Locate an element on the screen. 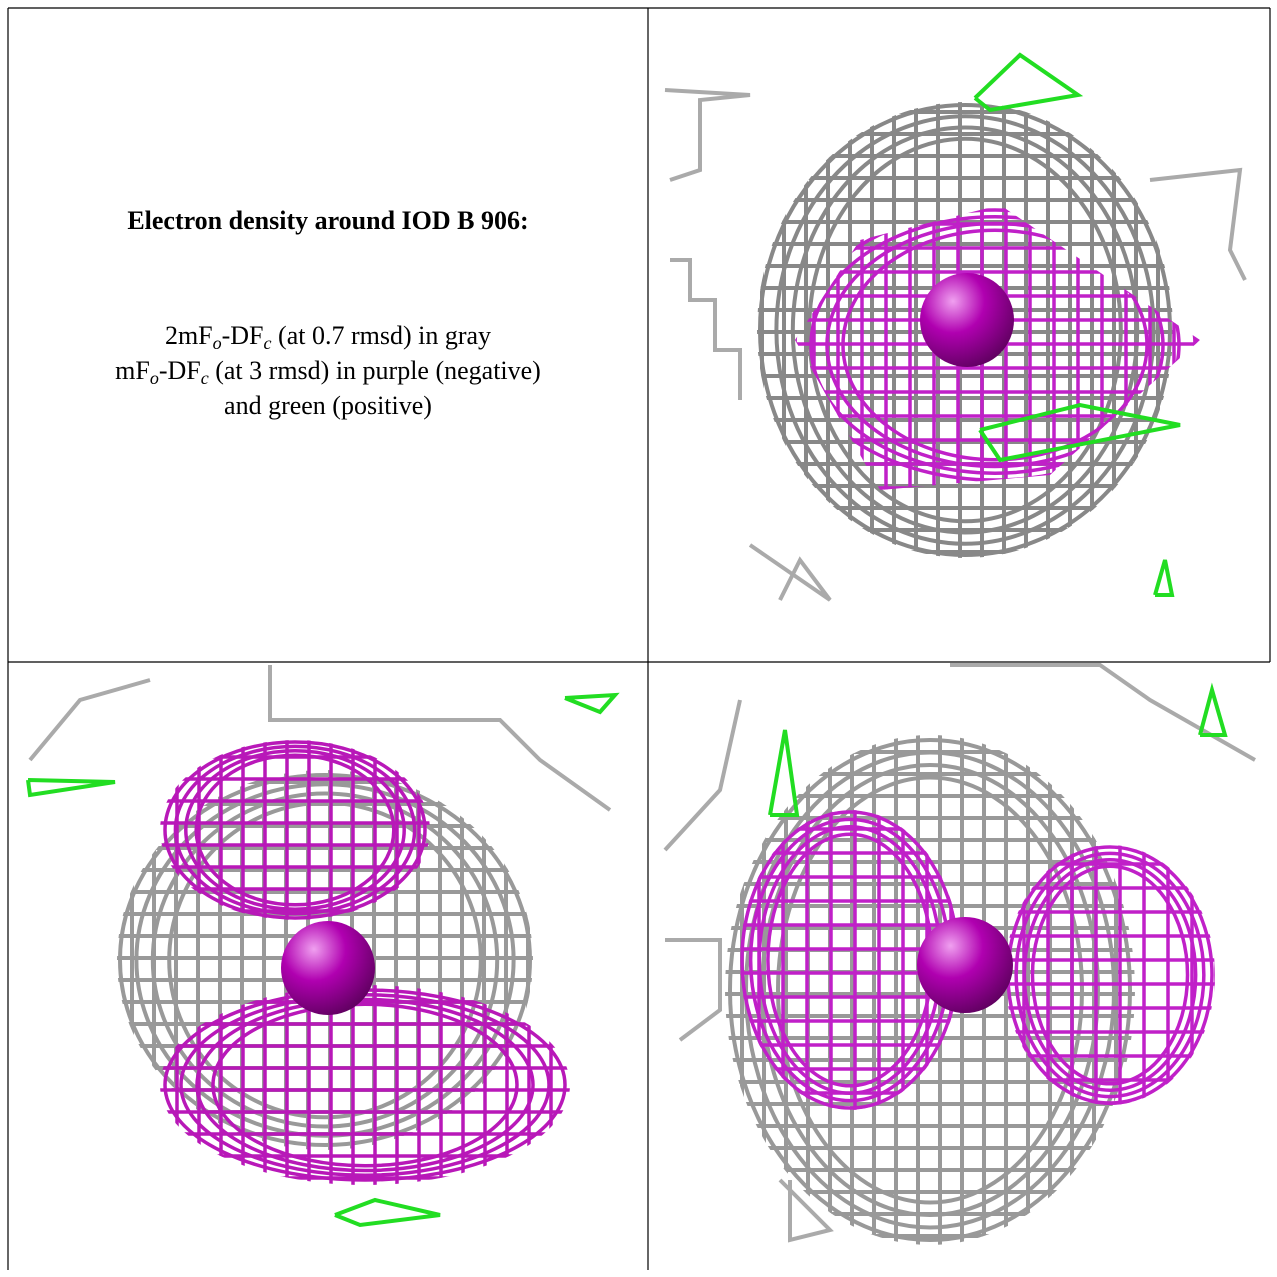 The width and height of the screenshot is (1277, 1277). panel-title: Electron density around IOD B 906: is located at coordinates (328, 220).